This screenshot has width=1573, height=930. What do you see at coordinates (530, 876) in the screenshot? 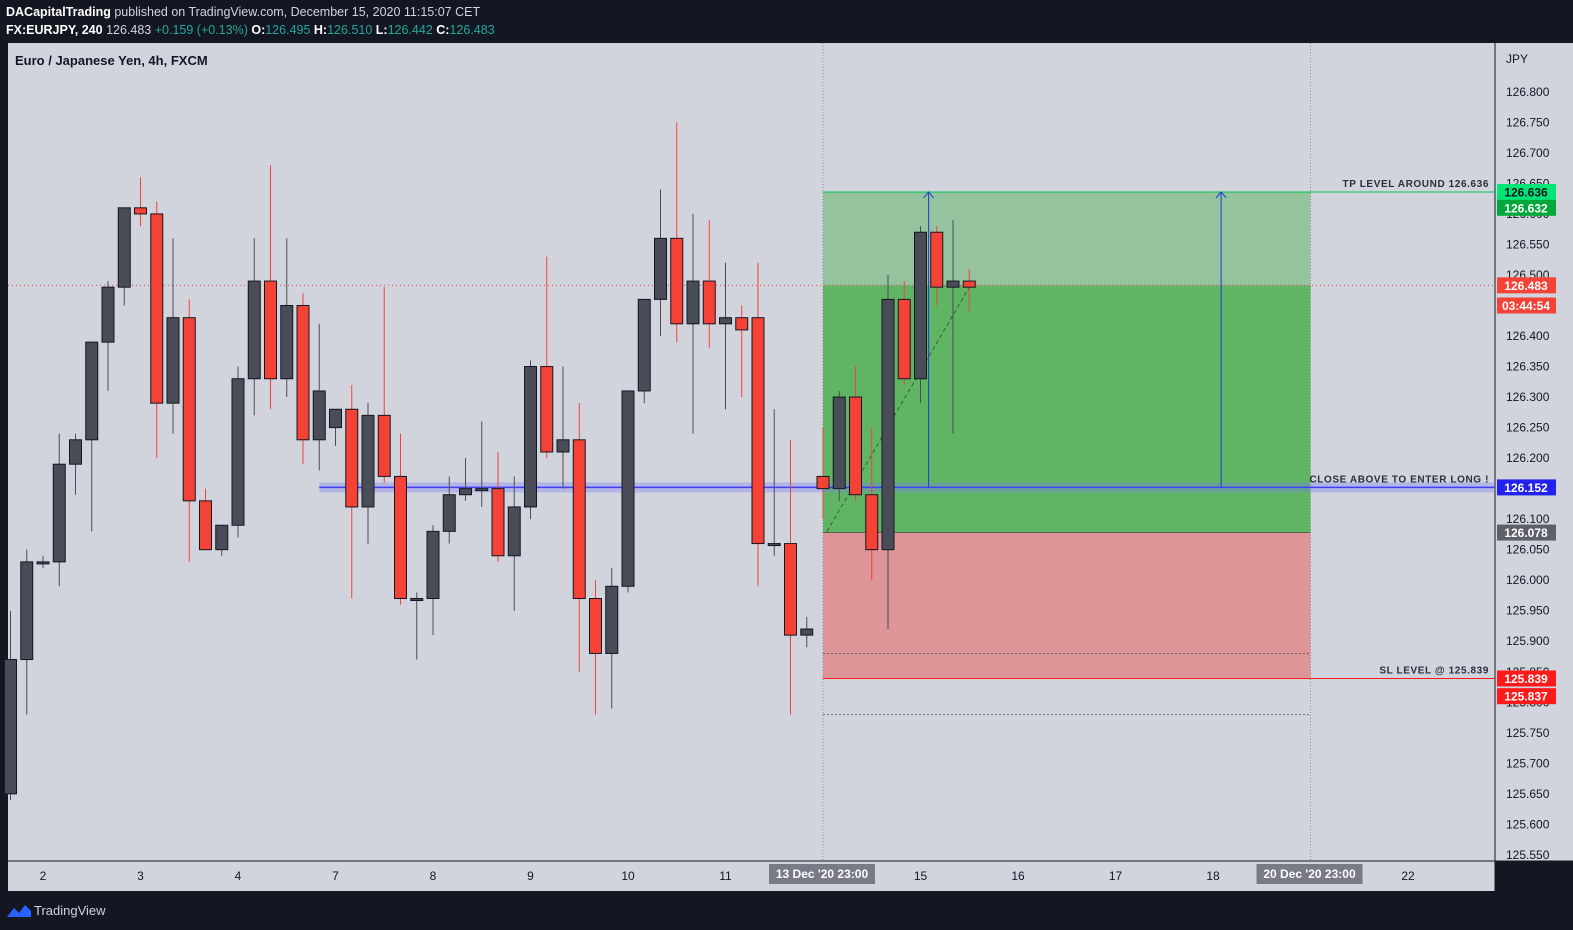
I see `x-tick-label: 9` at bounding box center [530, 876].